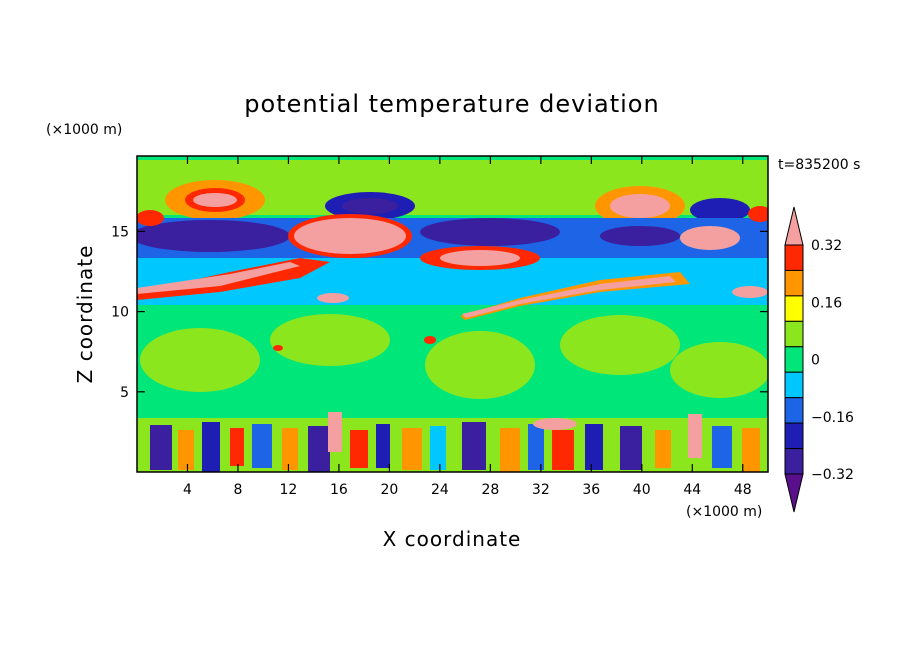 This screenshot has width=904, height=654. What do you see at coordinates (451, 104) in the screenshot?
I see `chart-title: potential temperature deviation` at bounding box center [451, 104].